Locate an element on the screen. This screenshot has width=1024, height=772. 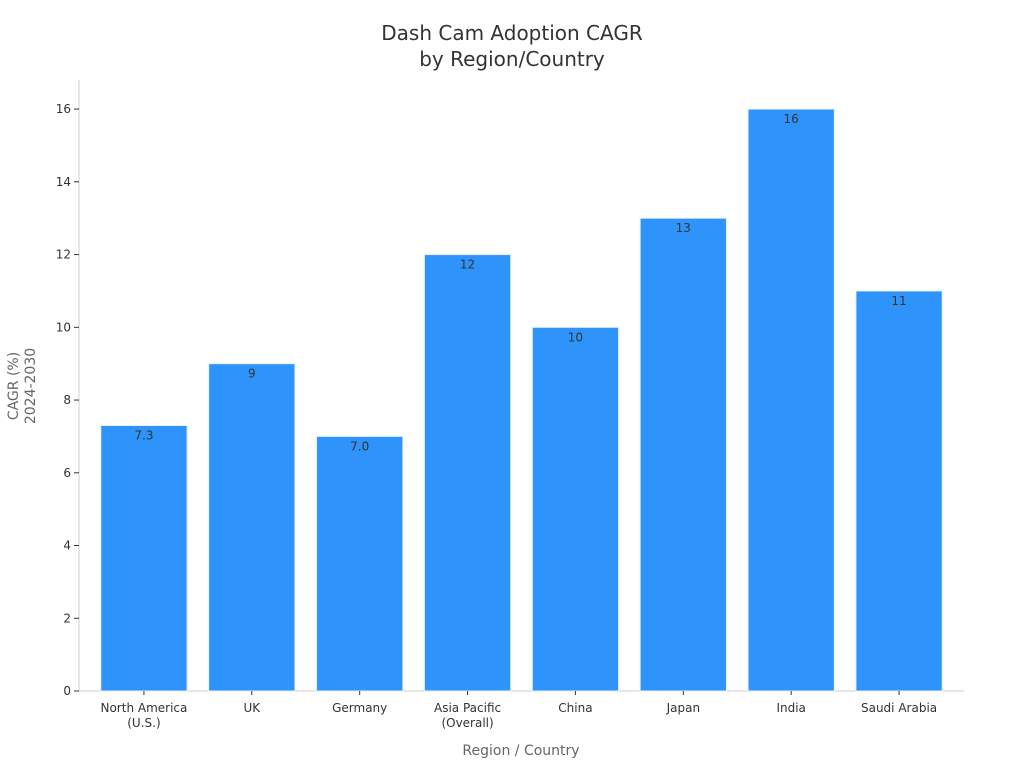
x-tick-label-7: Saudi Arabia is located at coordinates (899, 708).